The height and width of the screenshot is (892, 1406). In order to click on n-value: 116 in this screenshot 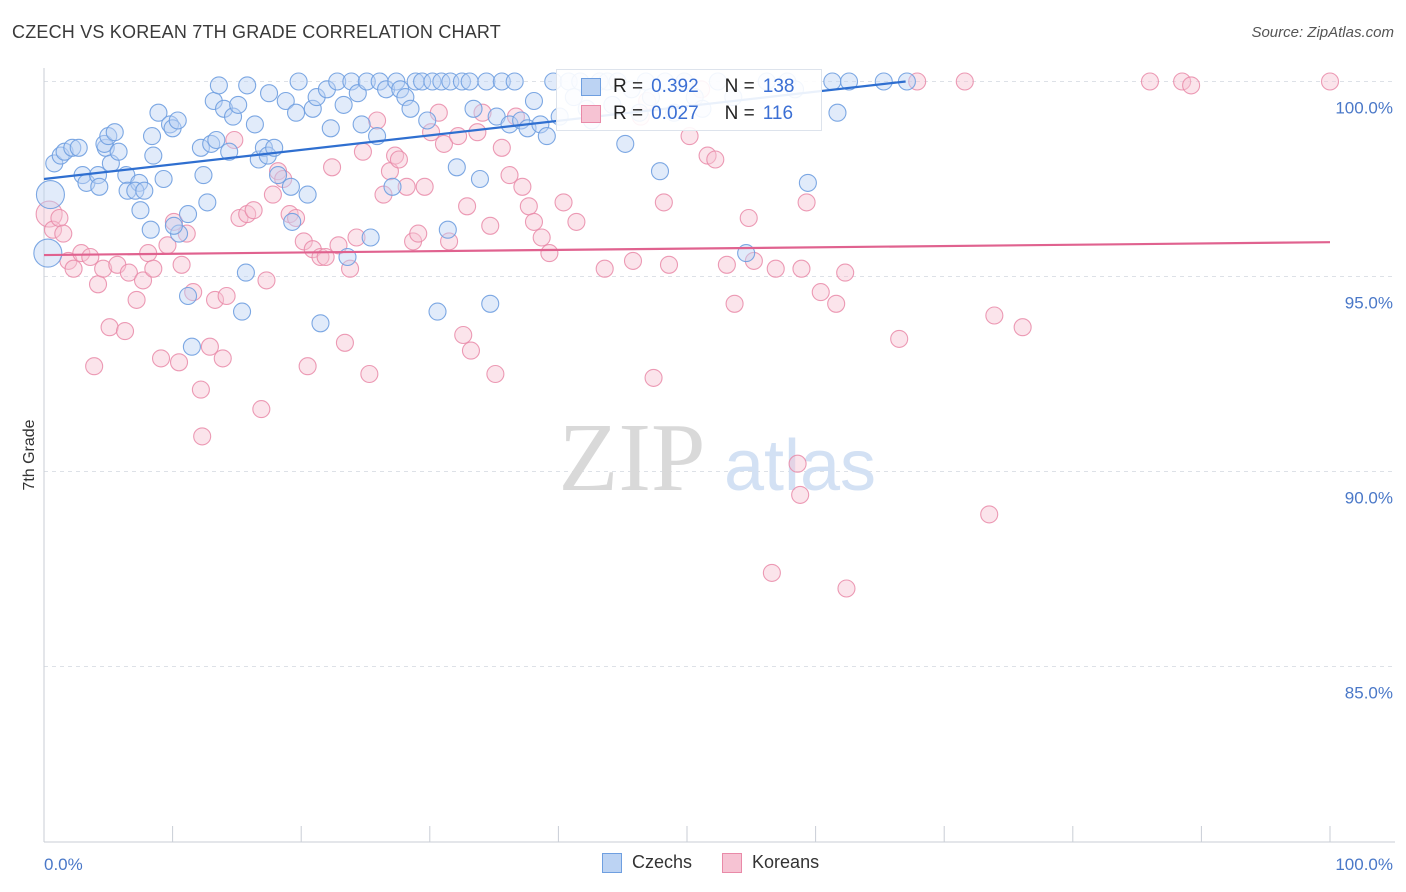, I will do `click(778, 113)`.